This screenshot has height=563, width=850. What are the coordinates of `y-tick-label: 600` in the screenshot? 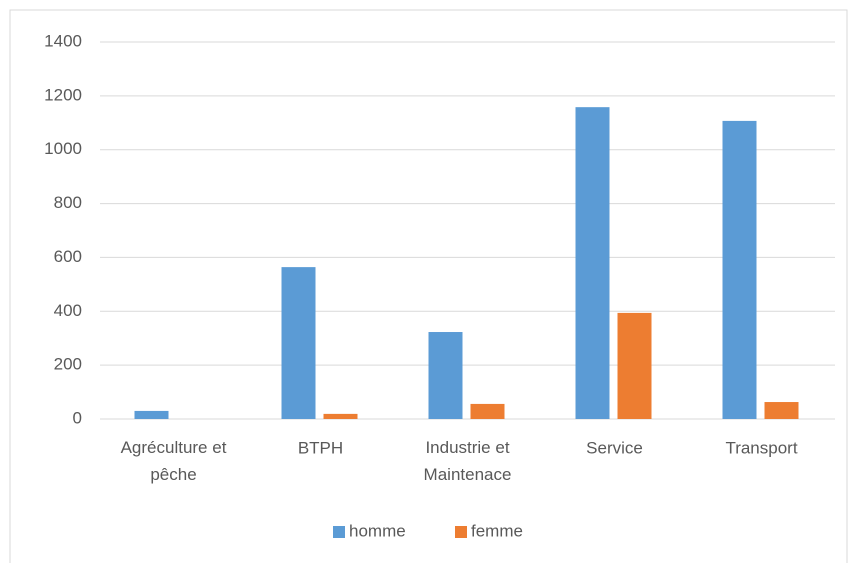 It's located at (68, 256).